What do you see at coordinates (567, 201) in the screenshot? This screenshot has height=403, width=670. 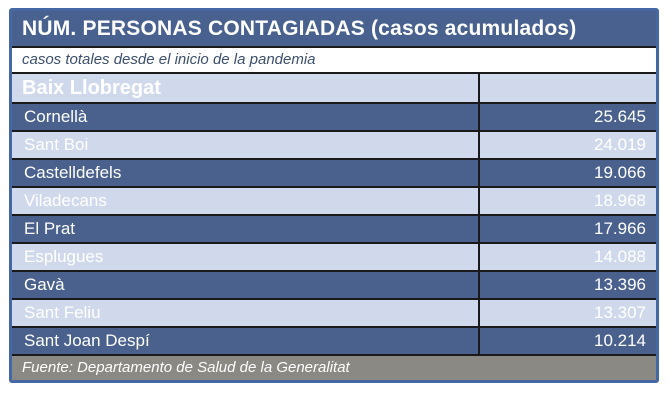 I see `municipality-value: 18.968` at bounding box center [567, 201].